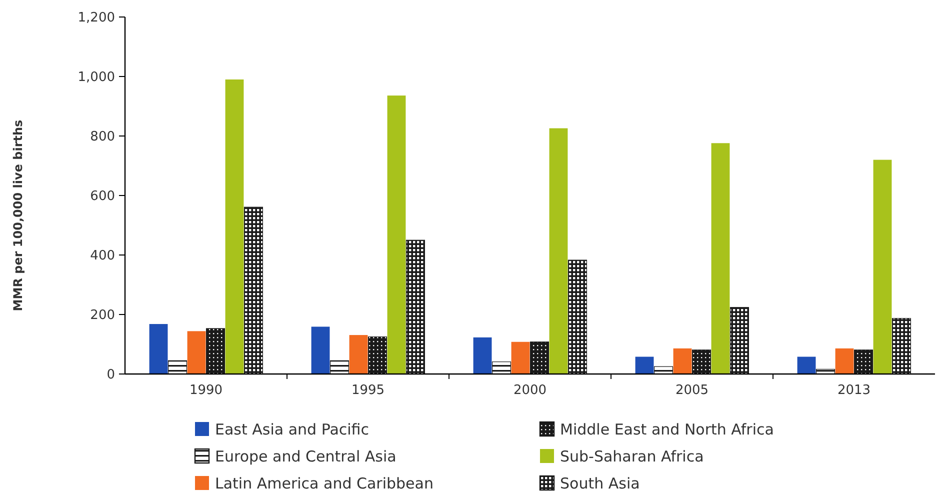 This screenshot has width=941, height=500. Describe the element at coordinates (530, 390) in the screenshot. I see `x-tick-label: 2000` at that location.